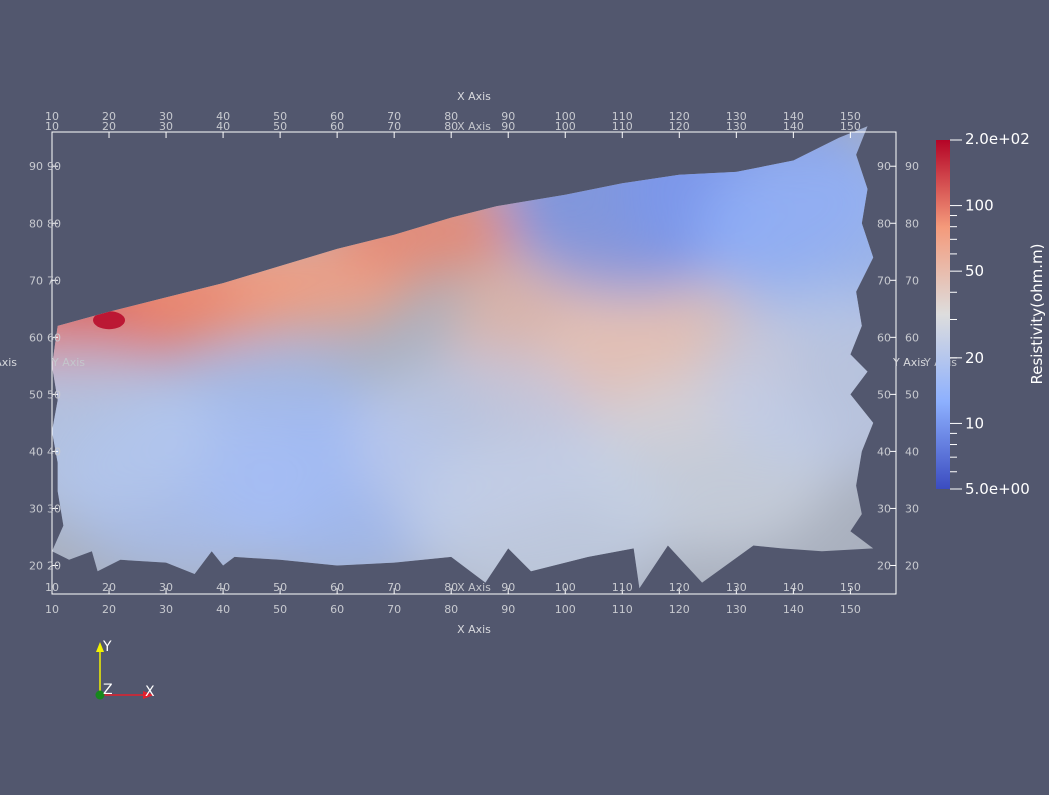 The width and height of the screenshot is (1049, 795). I want to click on x-tick-label-c-140: 140, so click(793, 587).